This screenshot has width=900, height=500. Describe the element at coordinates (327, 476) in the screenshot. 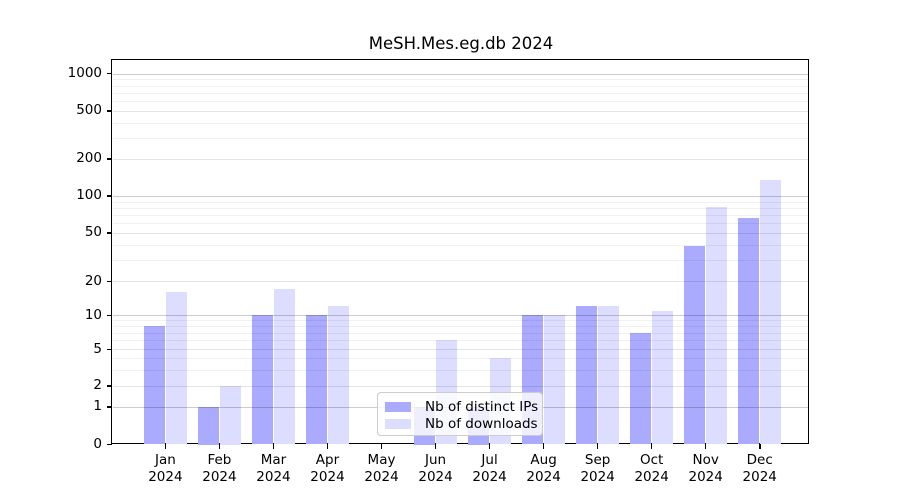

I see `x-tick-year-apr: 2024` at that location.